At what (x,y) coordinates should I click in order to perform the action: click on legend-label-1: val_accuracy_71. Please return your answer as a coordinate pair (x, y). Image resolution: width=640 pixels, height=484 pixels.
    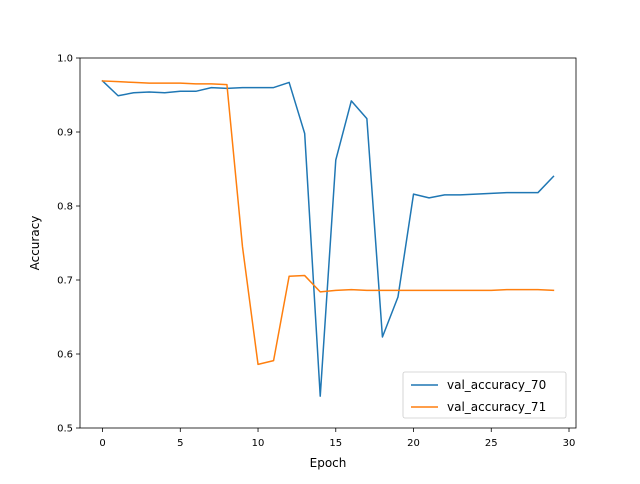
    Looking at the image, I should click on (496, 407).